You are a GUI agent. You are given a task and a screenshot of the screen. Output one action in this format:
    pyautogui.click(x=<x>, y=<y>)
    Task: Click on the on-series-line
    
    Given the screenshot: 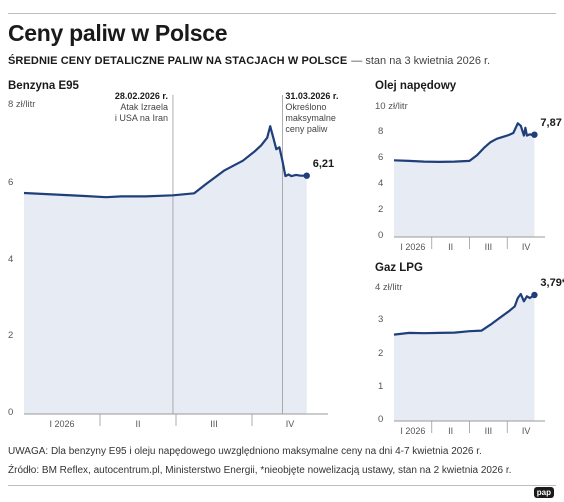 What is the action you would take?
    pyautogui.click(x=464, y=142)
    